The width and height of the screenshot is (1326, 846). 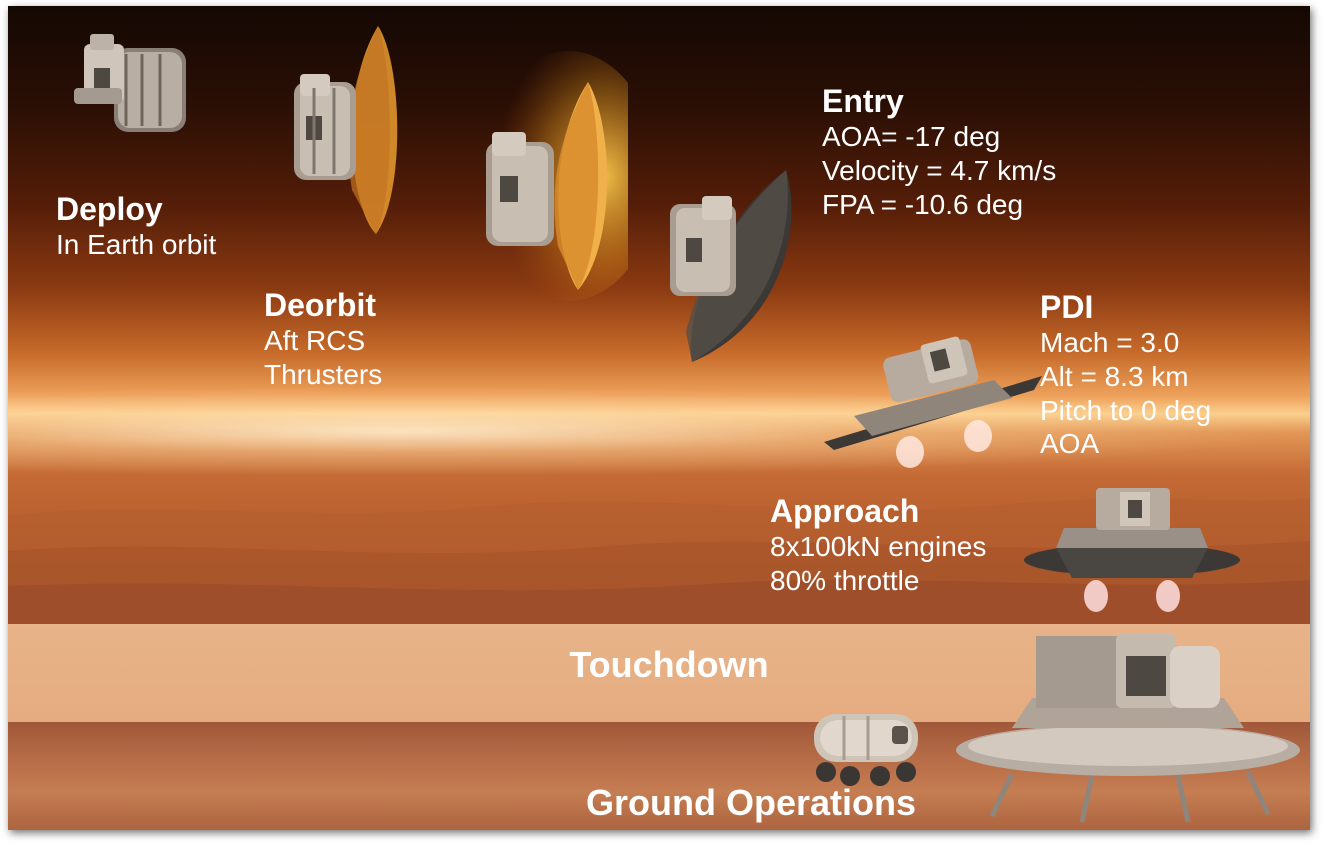 I want to click on pdi-line-2: Alt = 8.3 km, so click(x=1114, y=376).